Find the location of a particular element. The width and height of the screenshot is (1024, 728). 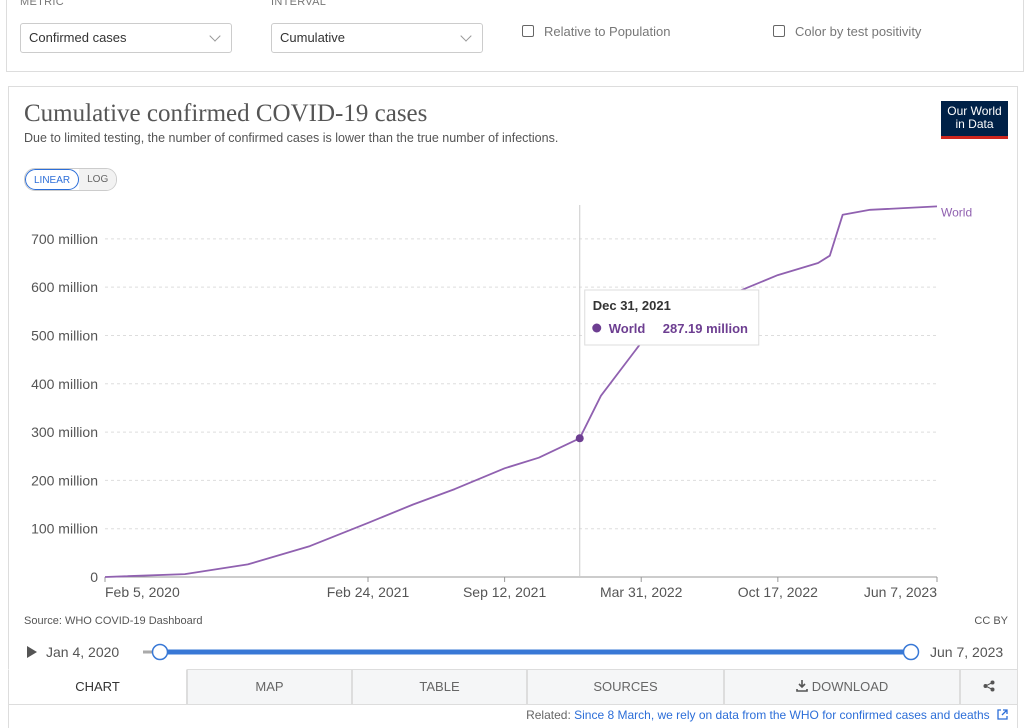

tab: CHART is located at coordinates (97, 687).